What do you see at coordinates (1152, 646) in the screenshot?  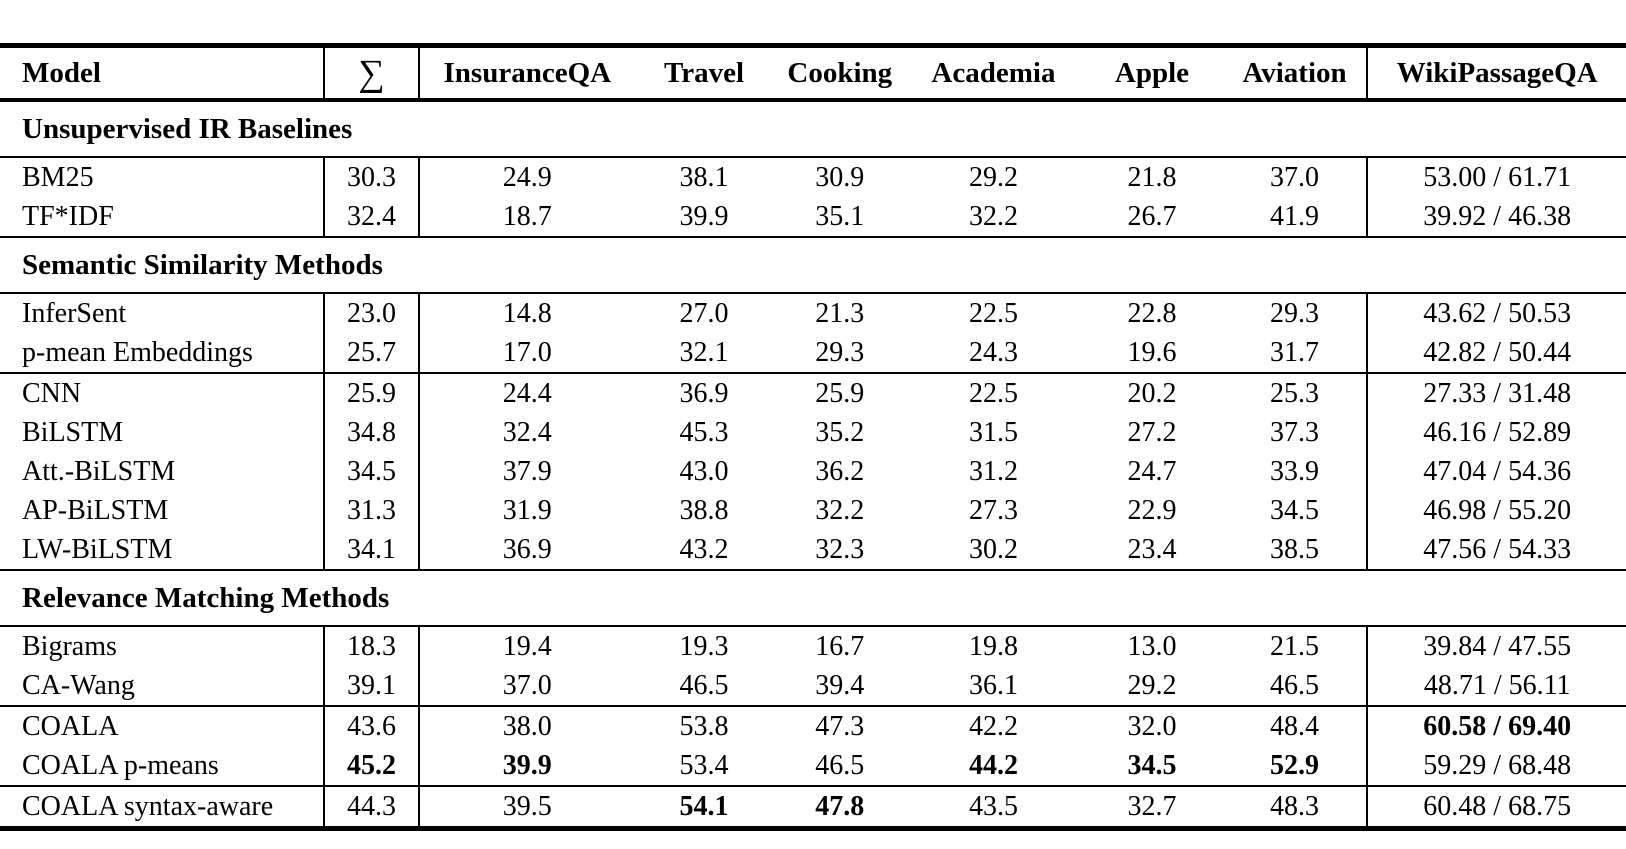 I see `value-cell: 13.0` at bounding box center [1152, 646].